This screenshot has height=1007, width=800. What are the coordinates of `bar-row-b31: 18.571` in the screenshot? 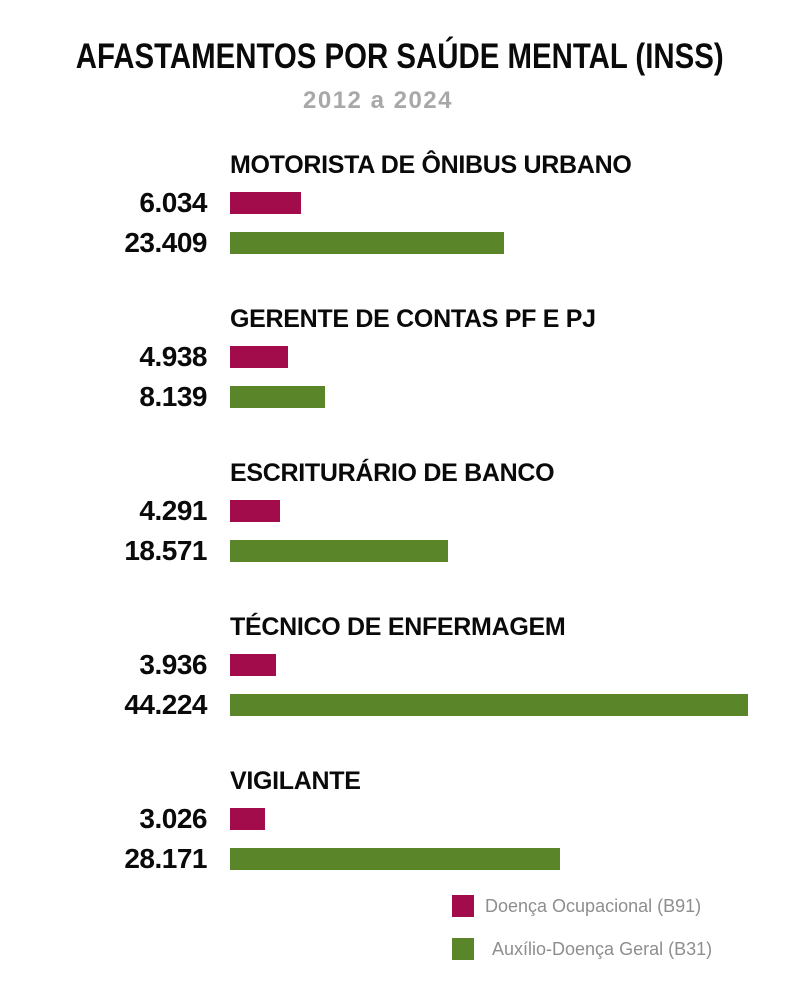 It's located at (400, 550).